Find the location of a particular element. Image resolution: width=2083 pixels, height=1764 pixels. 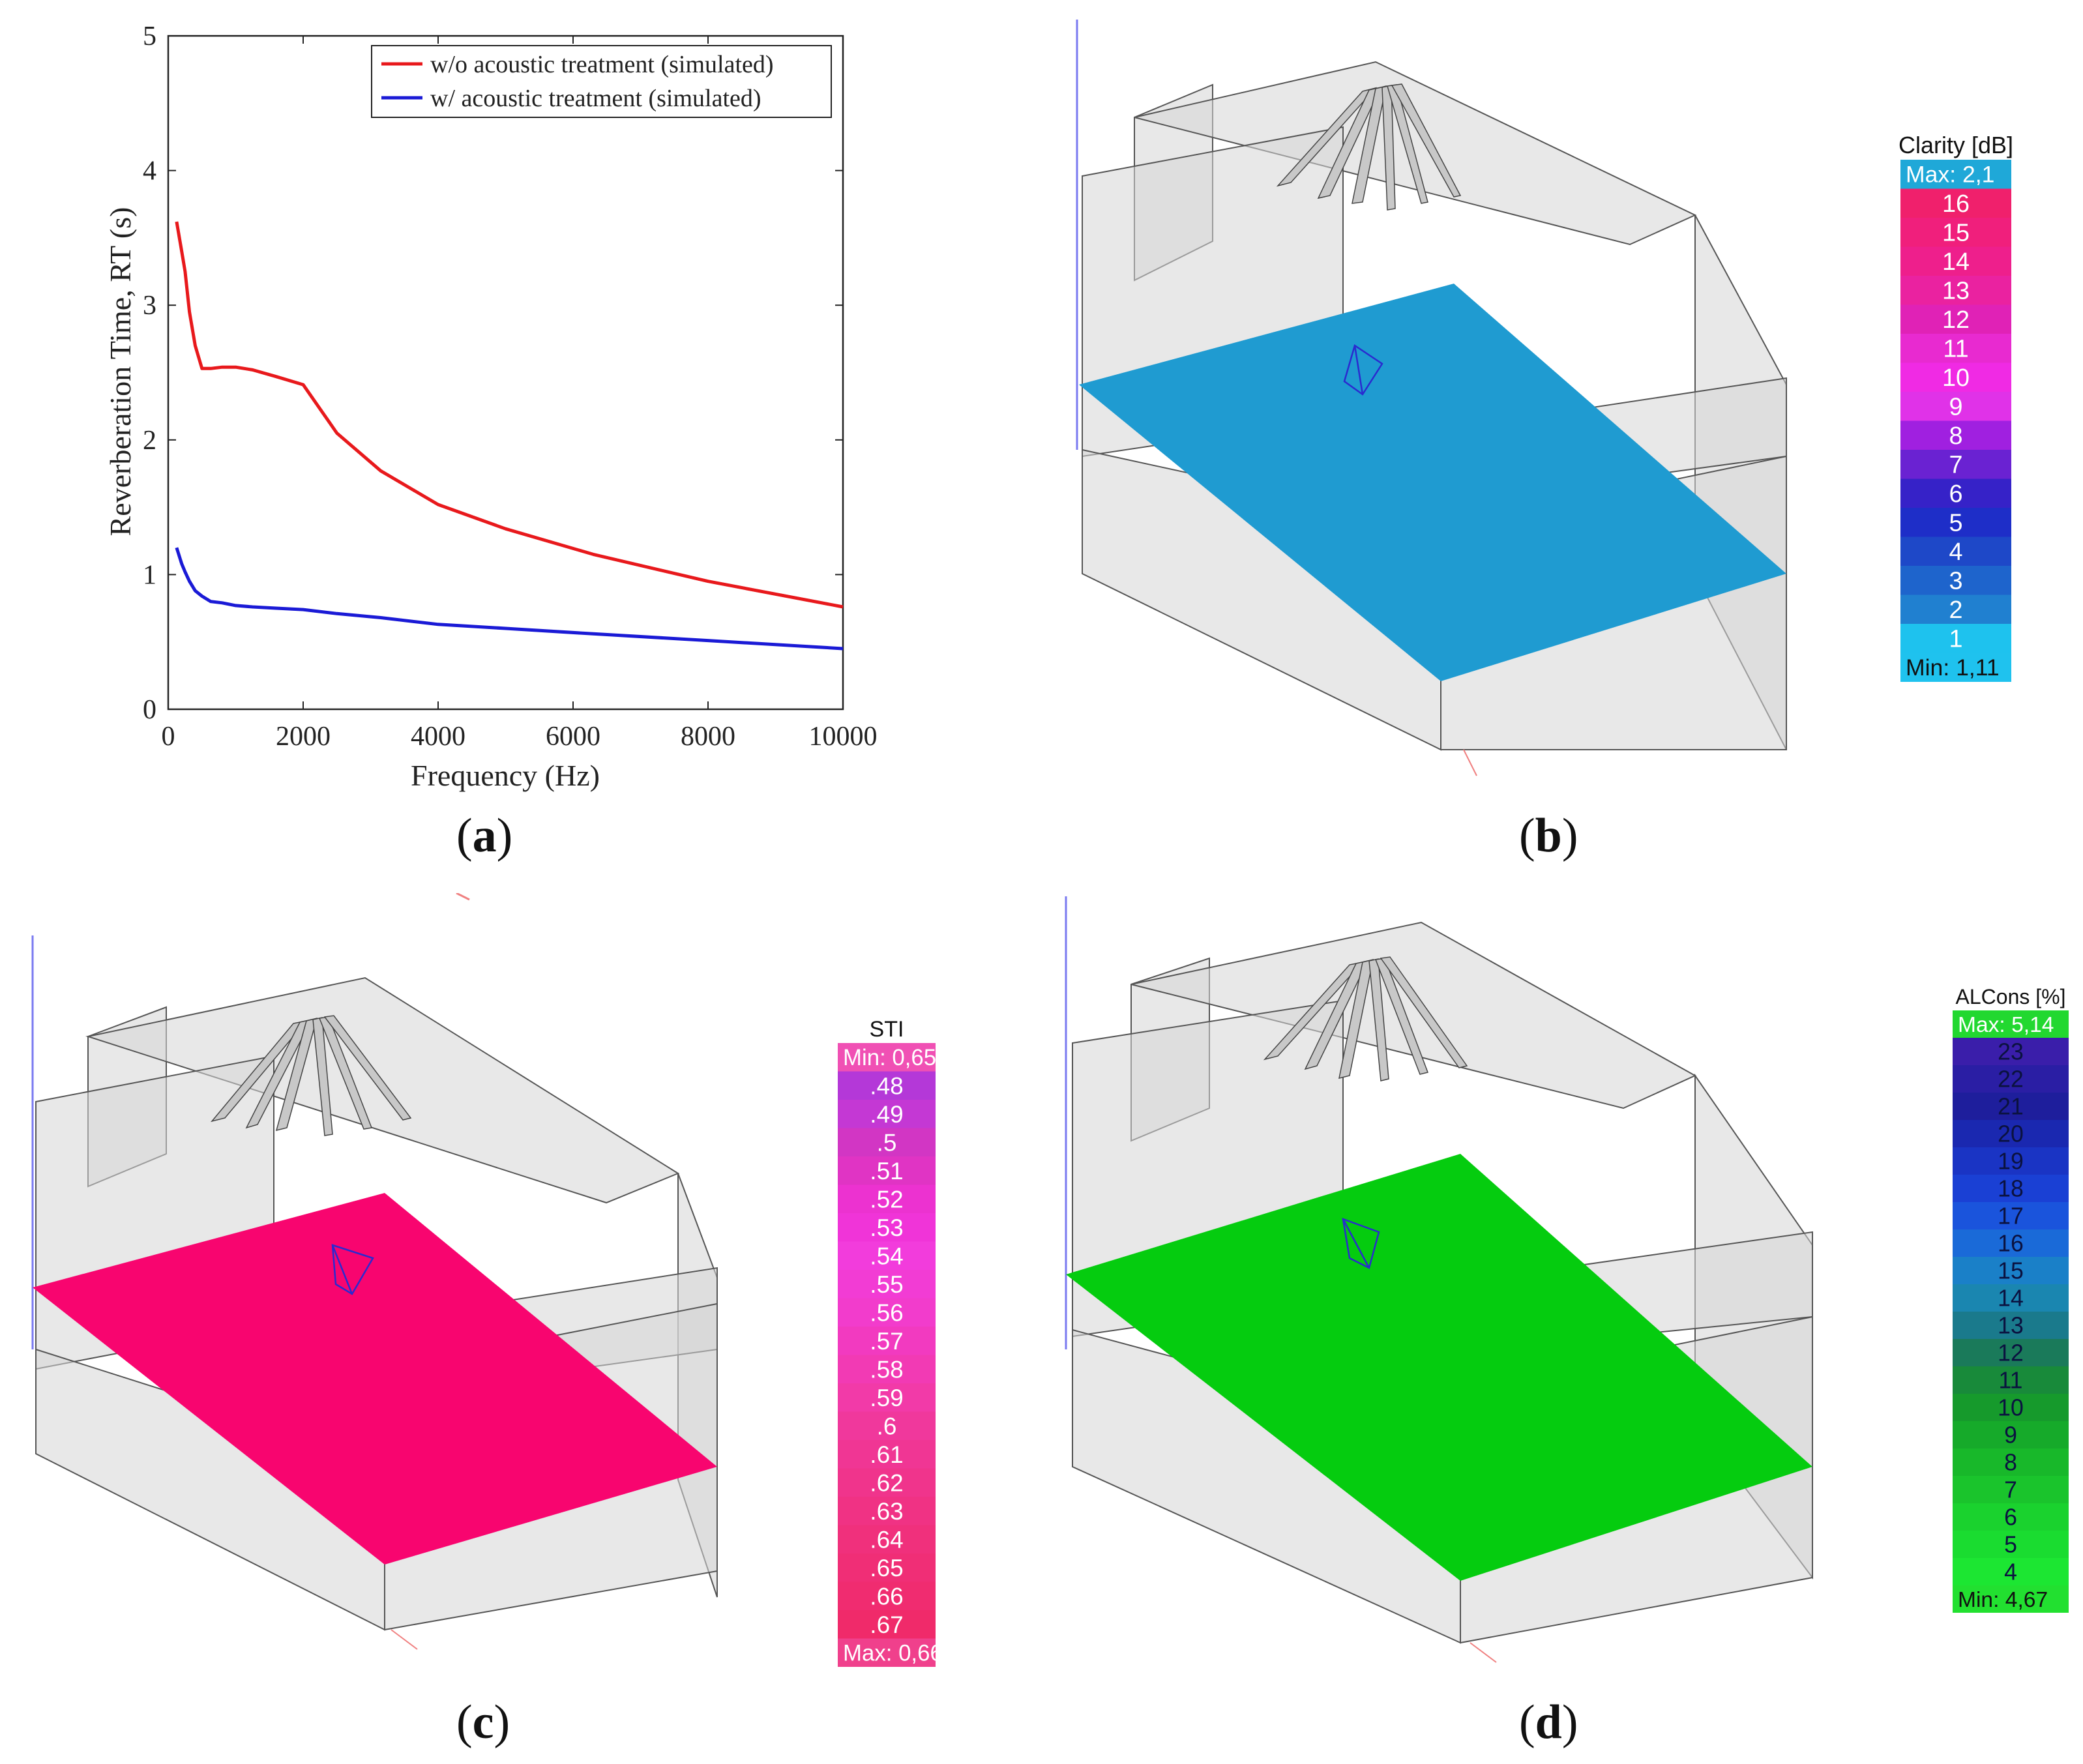

legend-value-6: 17 is located at coordinates (2011, 1216).